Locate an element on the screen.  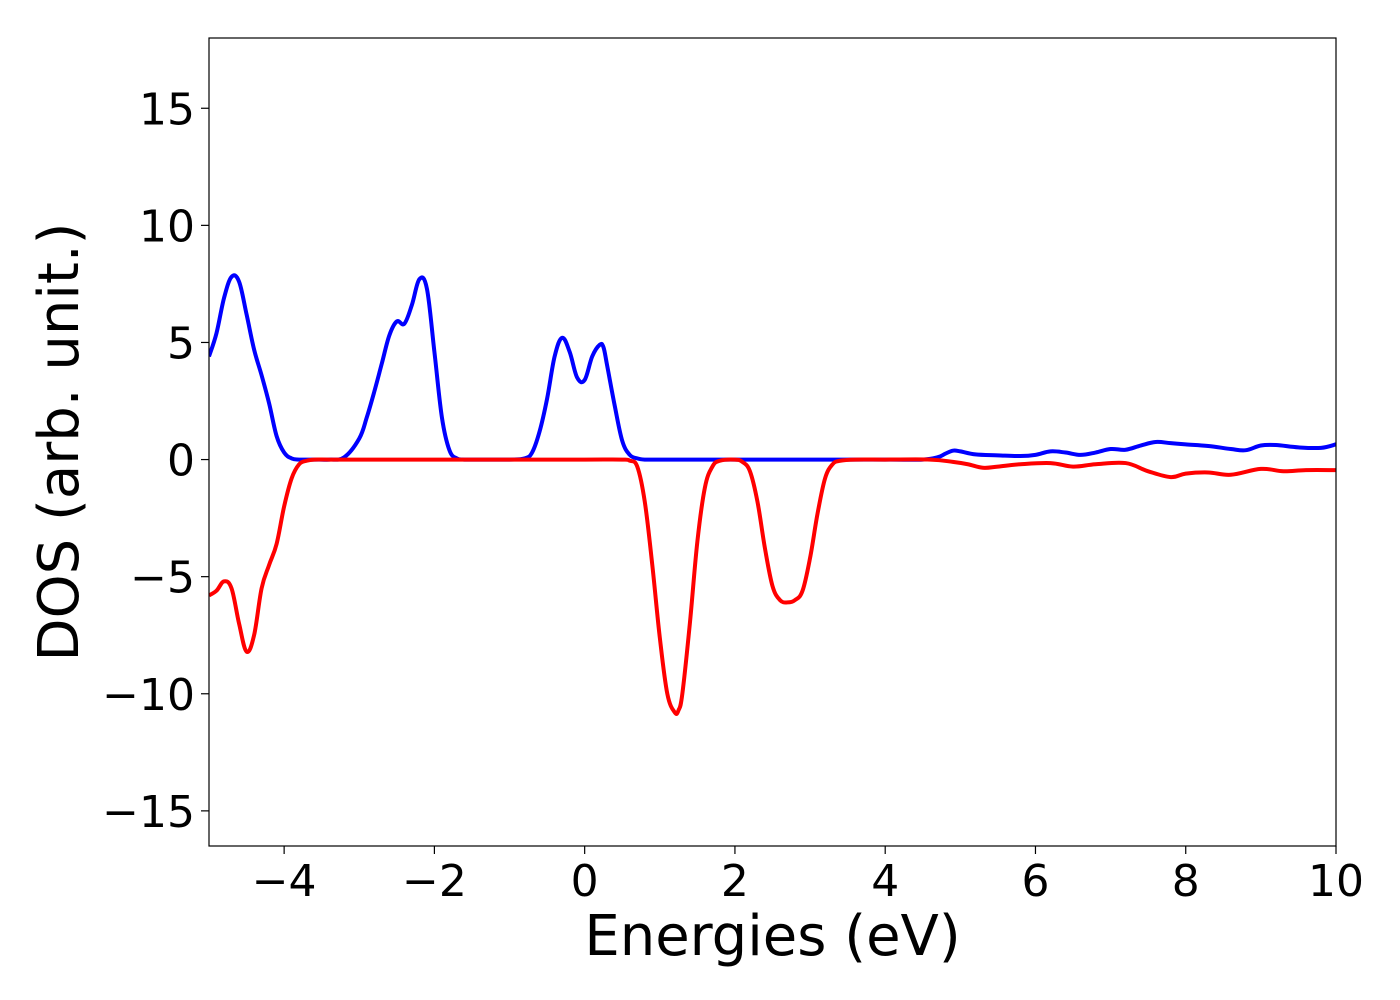
y-tick-label: −5 is located at coordinates (162, 578).